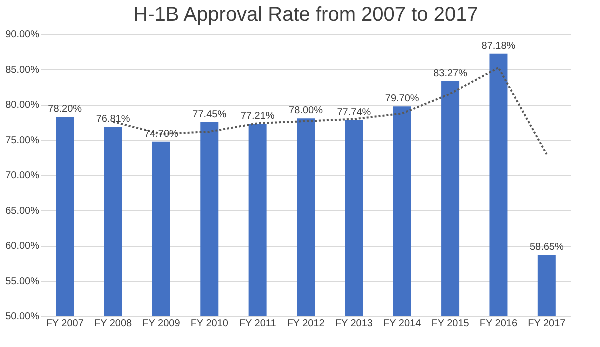  What do you see at coordinates (209, 114) in the screenshot?
I see `data-label: 77.45%` at bounding box center [209, 114].